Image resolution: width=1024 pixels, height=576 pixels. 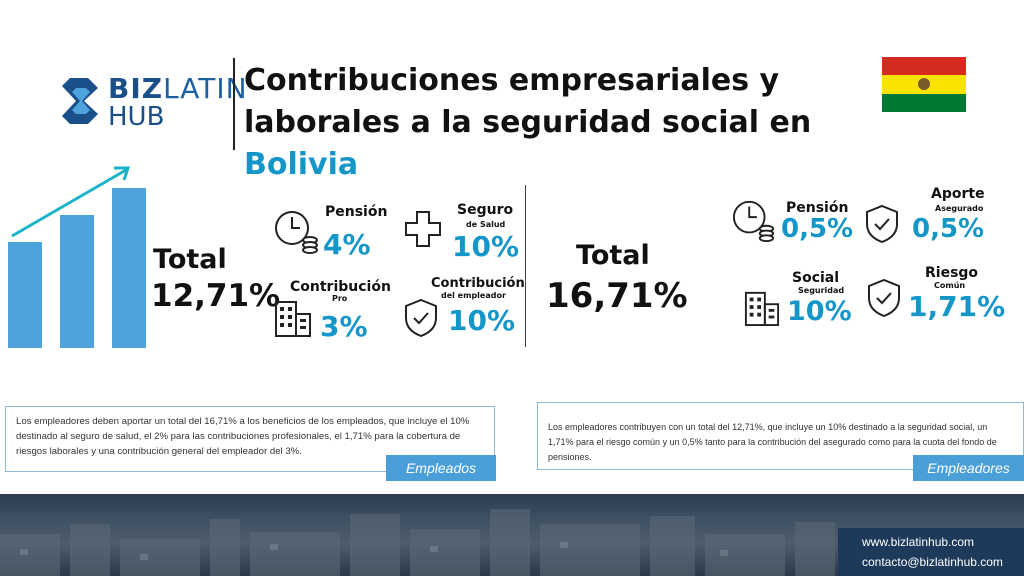 I want to click on right-aporte-sub: Asegurado, so click(x=959, y=208).